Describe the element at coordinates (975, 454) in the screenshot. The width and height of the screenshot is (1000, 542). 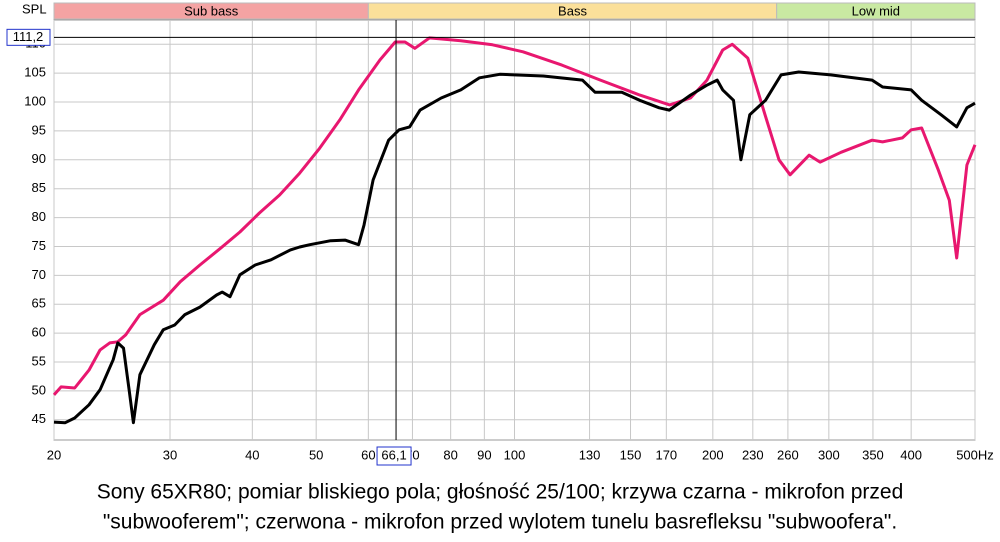
I see `x-tick-label: 500Hz` at that location.